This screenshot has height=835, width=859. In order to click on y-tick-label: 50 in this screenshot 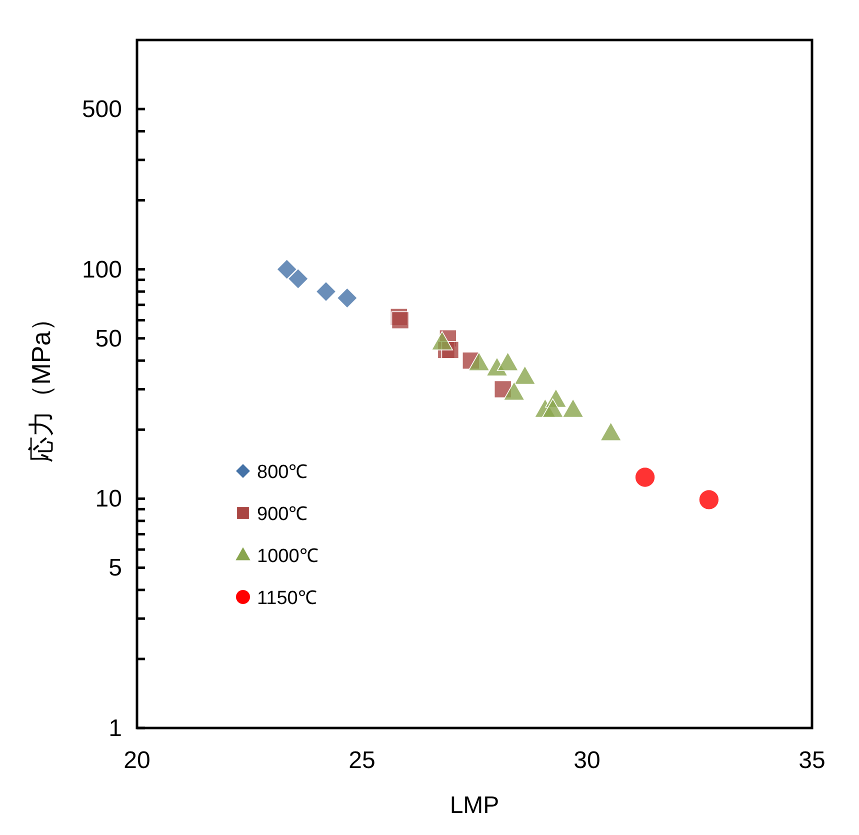, I will do `click(108, 338)`.